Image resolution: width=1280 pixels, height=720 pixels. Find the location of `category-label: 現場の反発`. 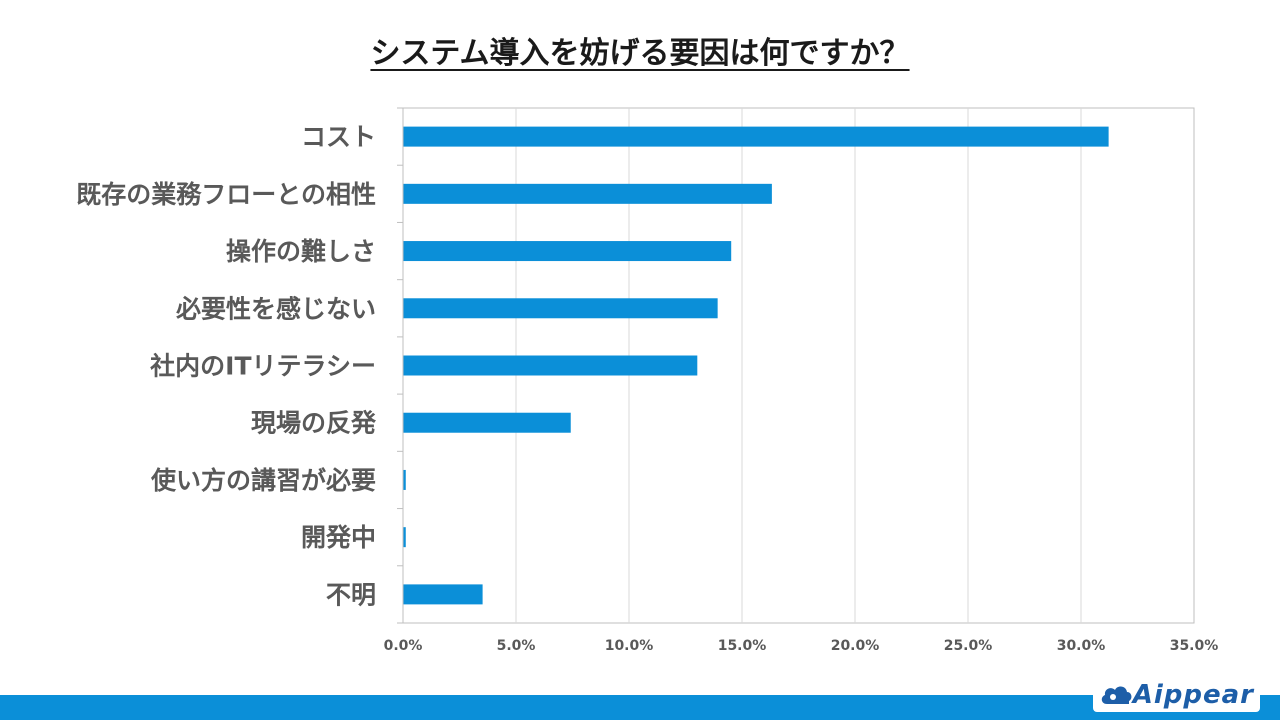

category-label: 現場の反発 is located at coordinates (314, 423).